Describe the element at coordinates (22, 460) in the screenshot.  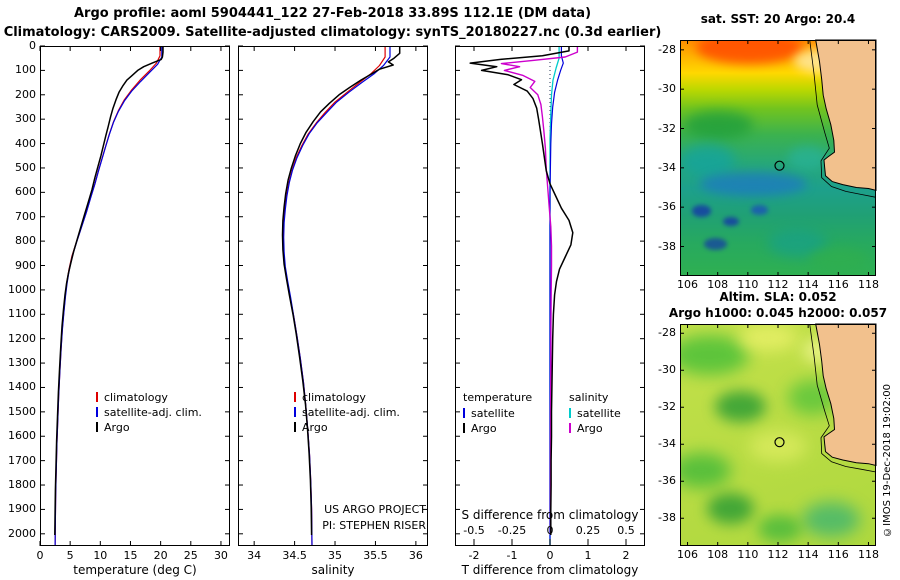
I see `depth-tick-label: 1700` at that location.